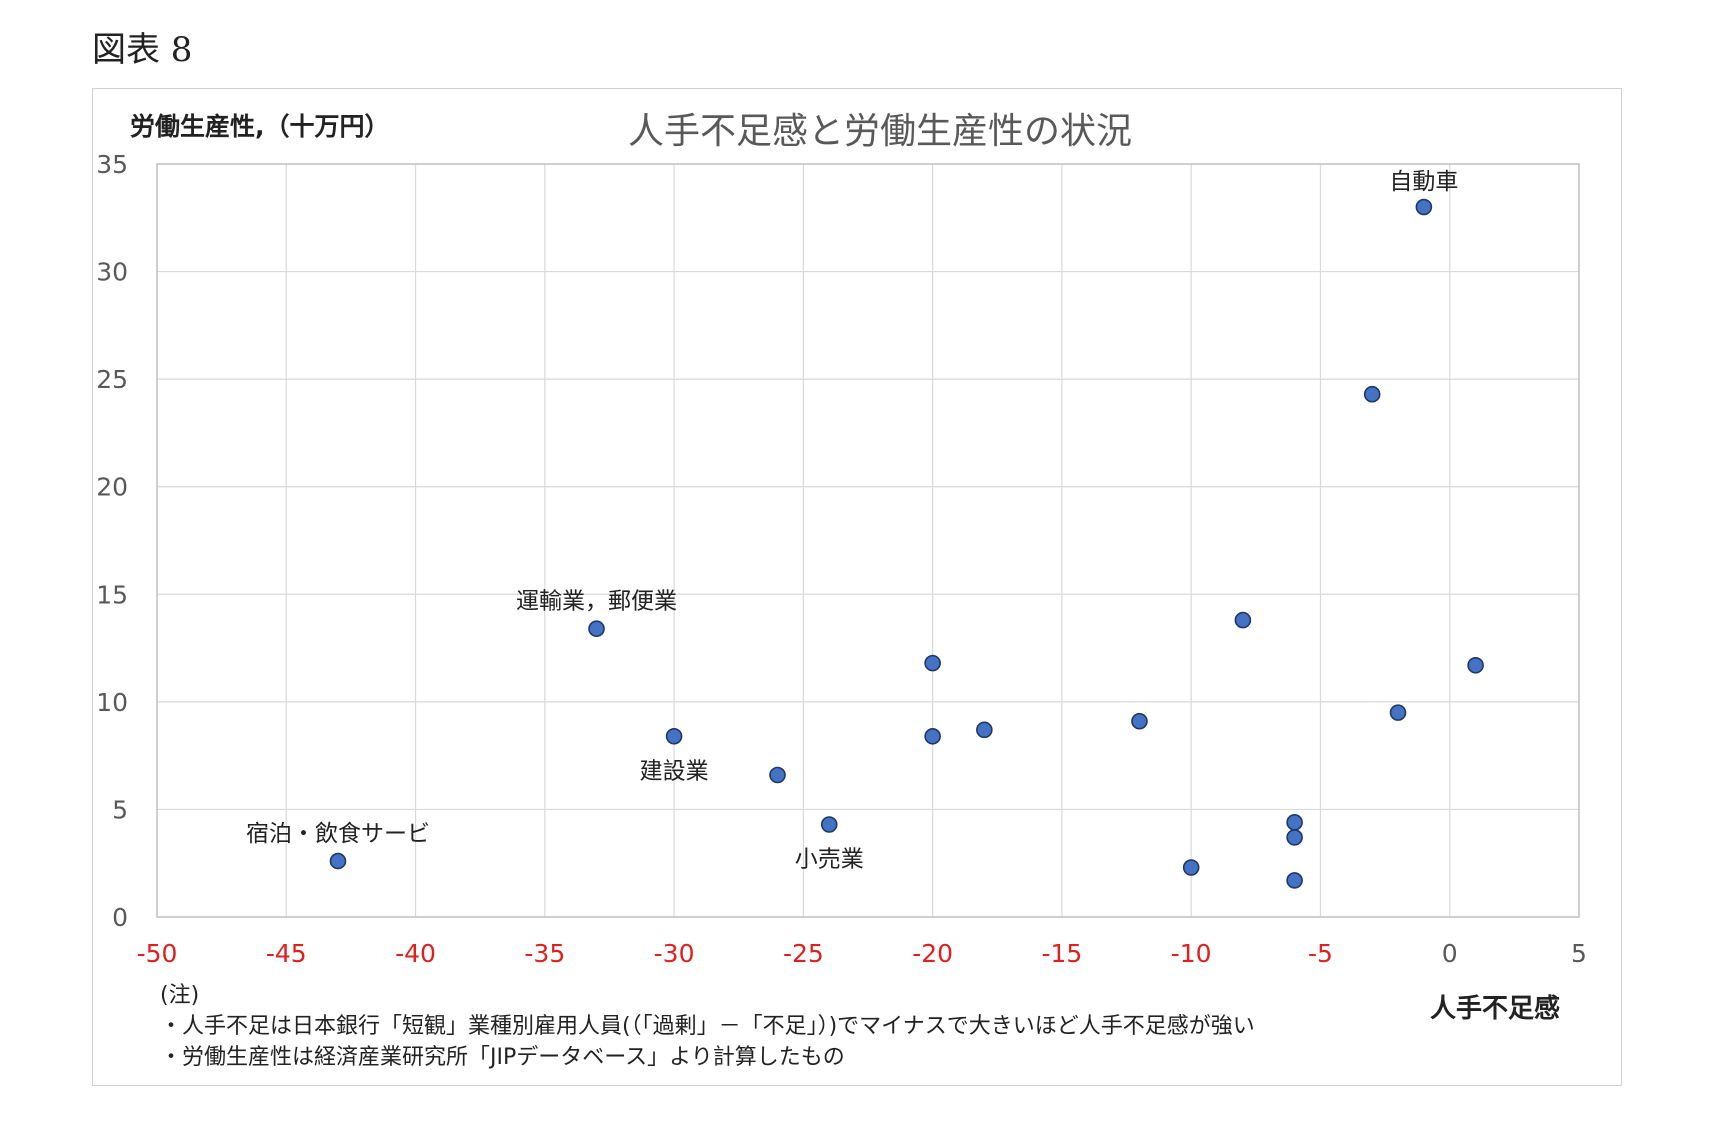 This screenshot has height=1133, width=1711. What do you see at coordinates (286, 953) in the screenshot?
I see `x-tick-label: -45` at bounding box center [286, 953].